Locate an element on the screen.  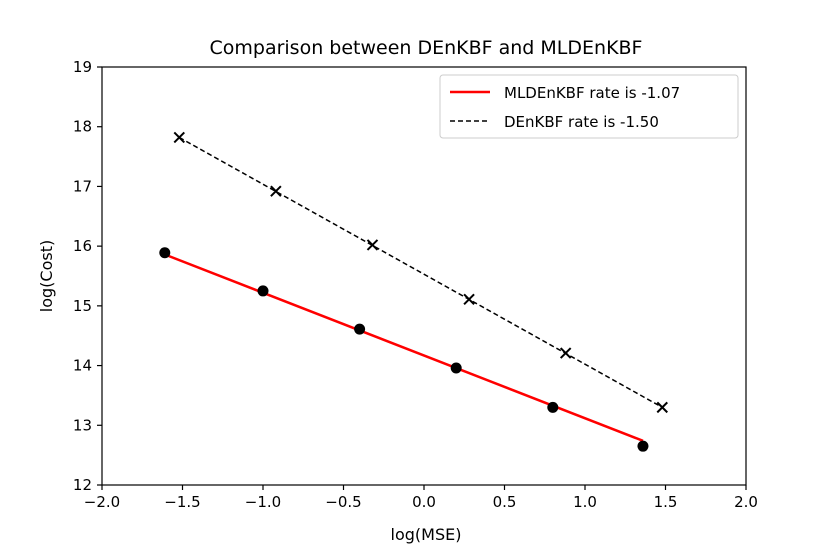
x-tick-label: 1.5 is located at coordinates (666, 502).